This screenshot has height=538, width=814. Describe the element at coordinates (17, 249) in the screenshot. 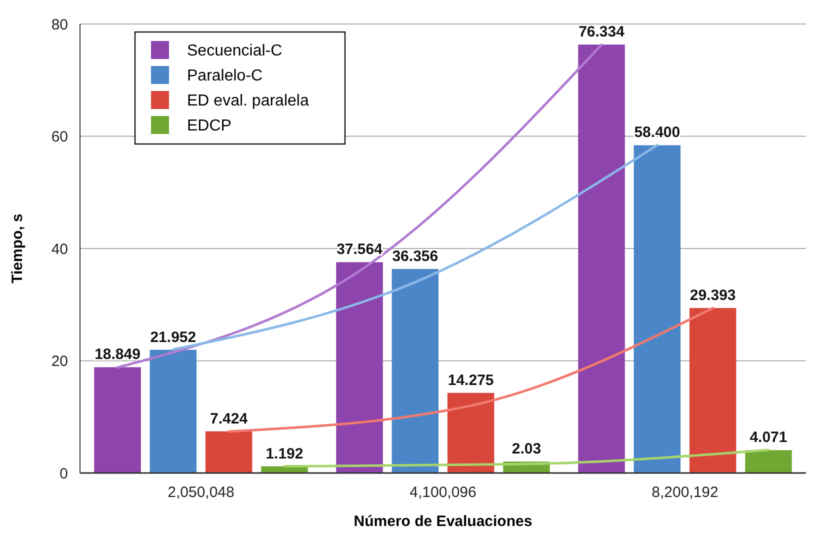

I see `y-axis-title: Tiempo, s` at that location.